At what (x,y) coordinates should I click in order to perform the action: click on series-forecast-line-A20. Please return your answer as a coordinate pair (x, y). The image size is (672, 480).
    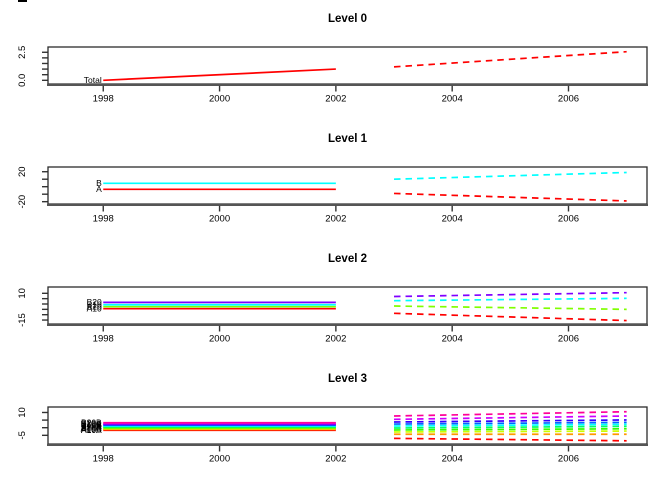
    Looking at the image, I should click on (510, 308).